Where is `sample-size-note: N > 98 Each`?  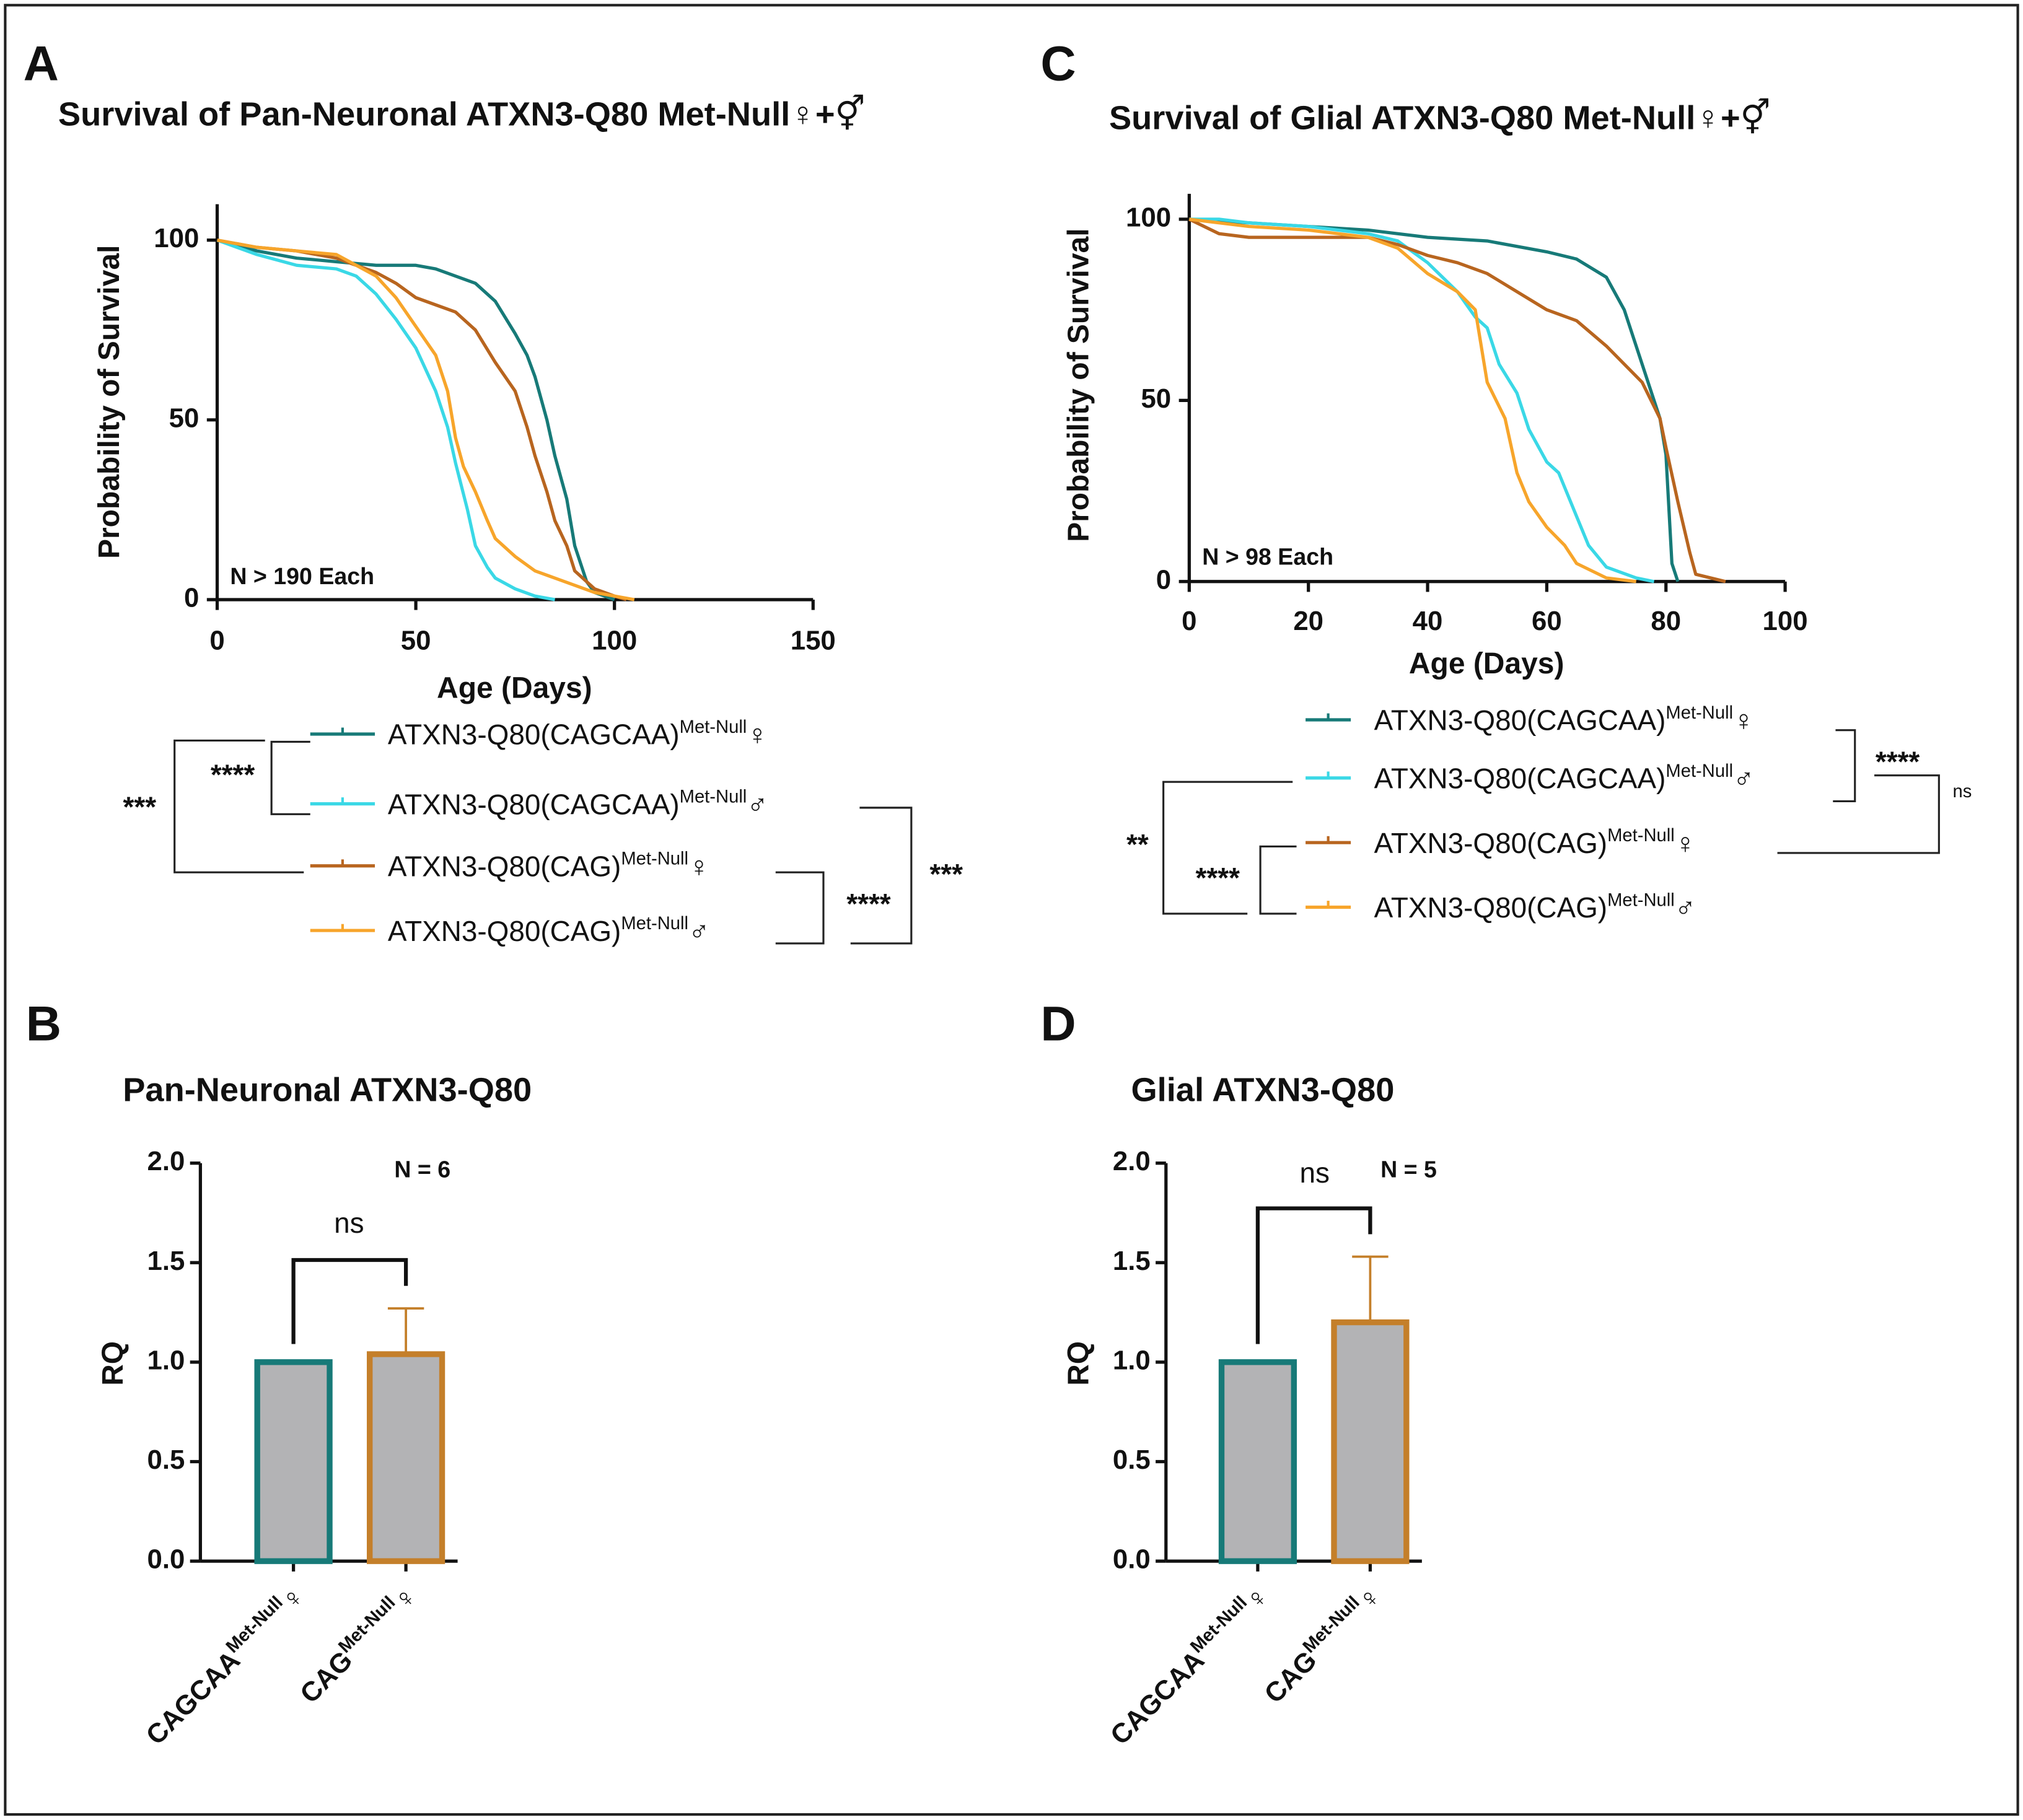
sample-size-note: N > 98 Each is located at coordinates (1267, 557).